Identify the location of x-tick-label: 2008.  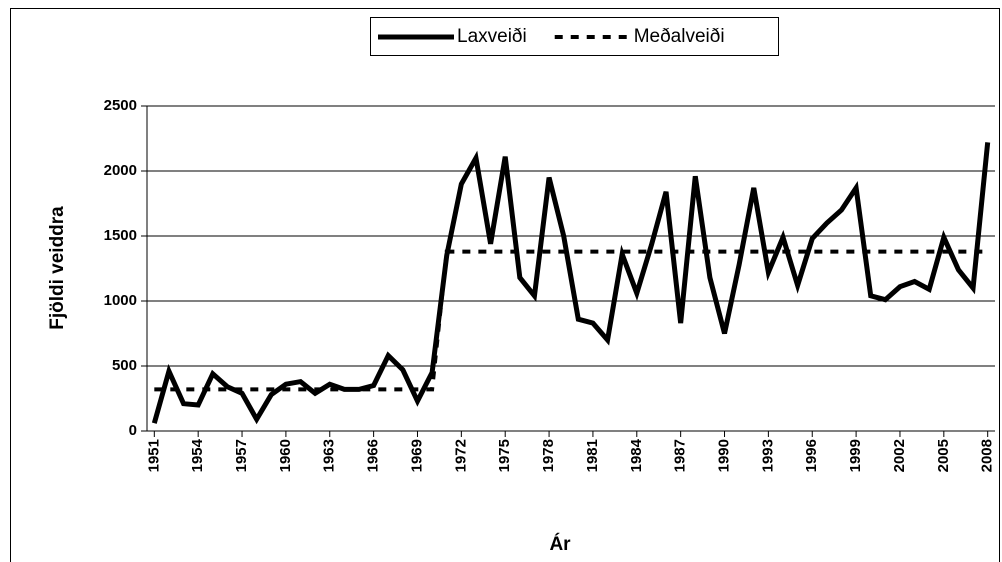
(987, 455).